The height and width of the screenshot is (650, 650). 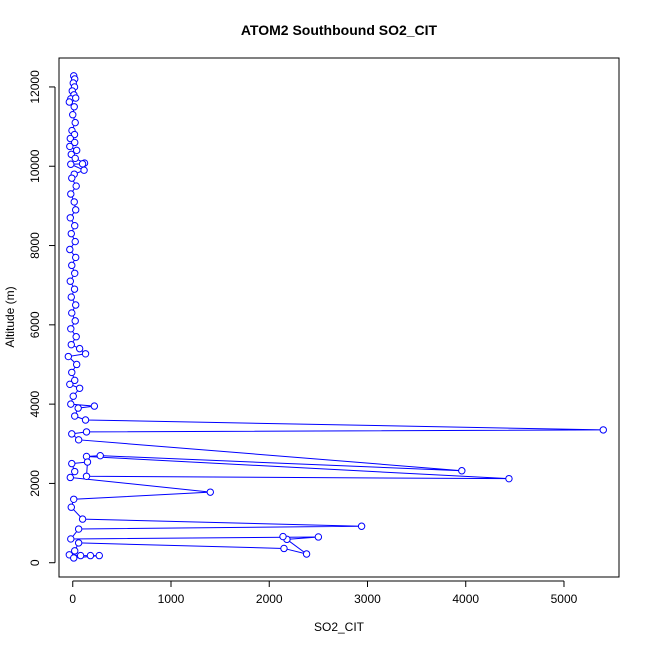 I want to click on y-axis: 0 2000 4000 6000 8000 10000 12000, so click(x=42, y=318).